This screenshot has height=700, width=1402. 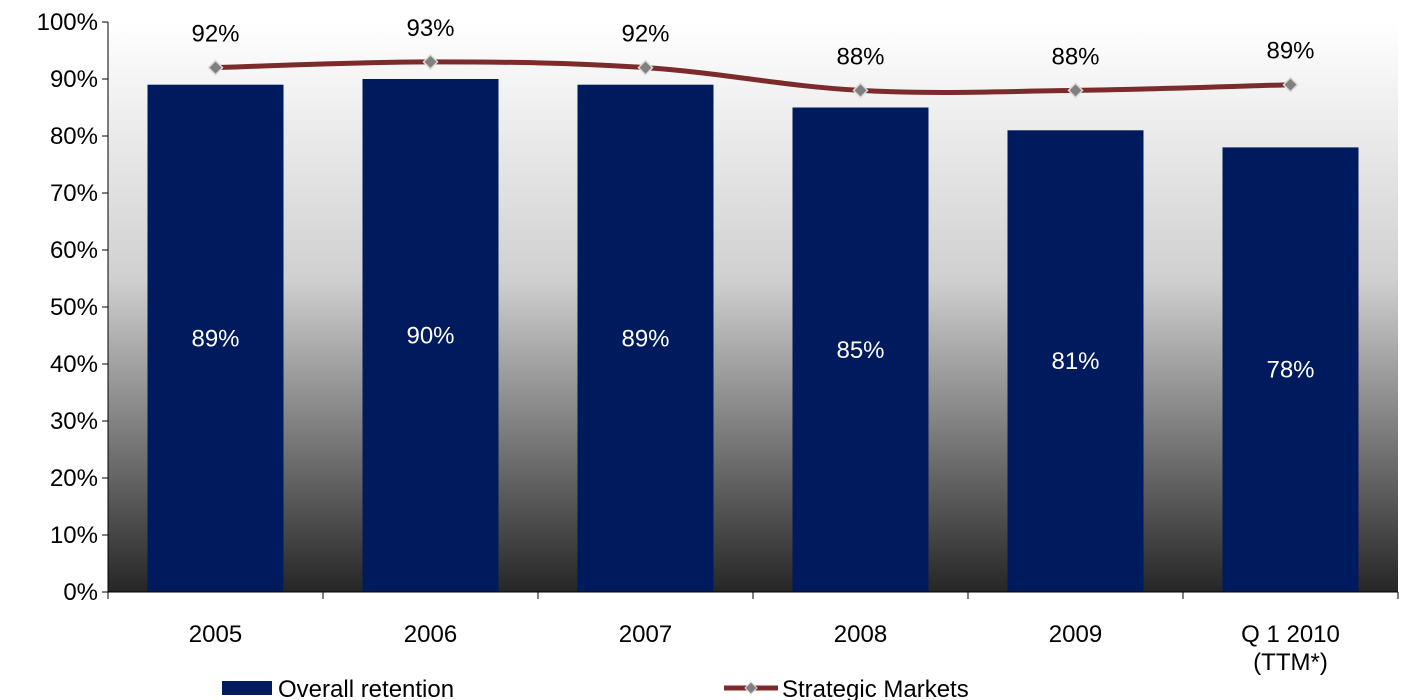 What do you see at coordinates (74, 535) in the screenshot?
I see `y-tick-label: 10%` at bounding box center [74, 535].